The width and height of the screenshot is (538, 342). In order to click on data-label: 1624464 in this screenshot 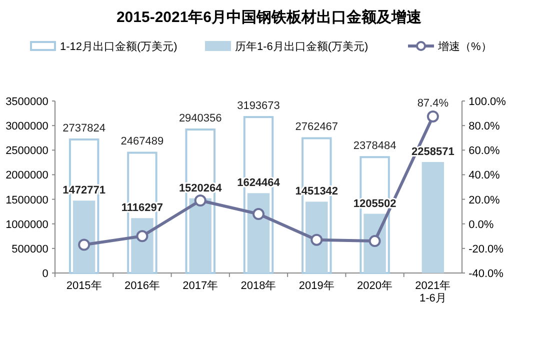, I will do `click(259, 183)`.